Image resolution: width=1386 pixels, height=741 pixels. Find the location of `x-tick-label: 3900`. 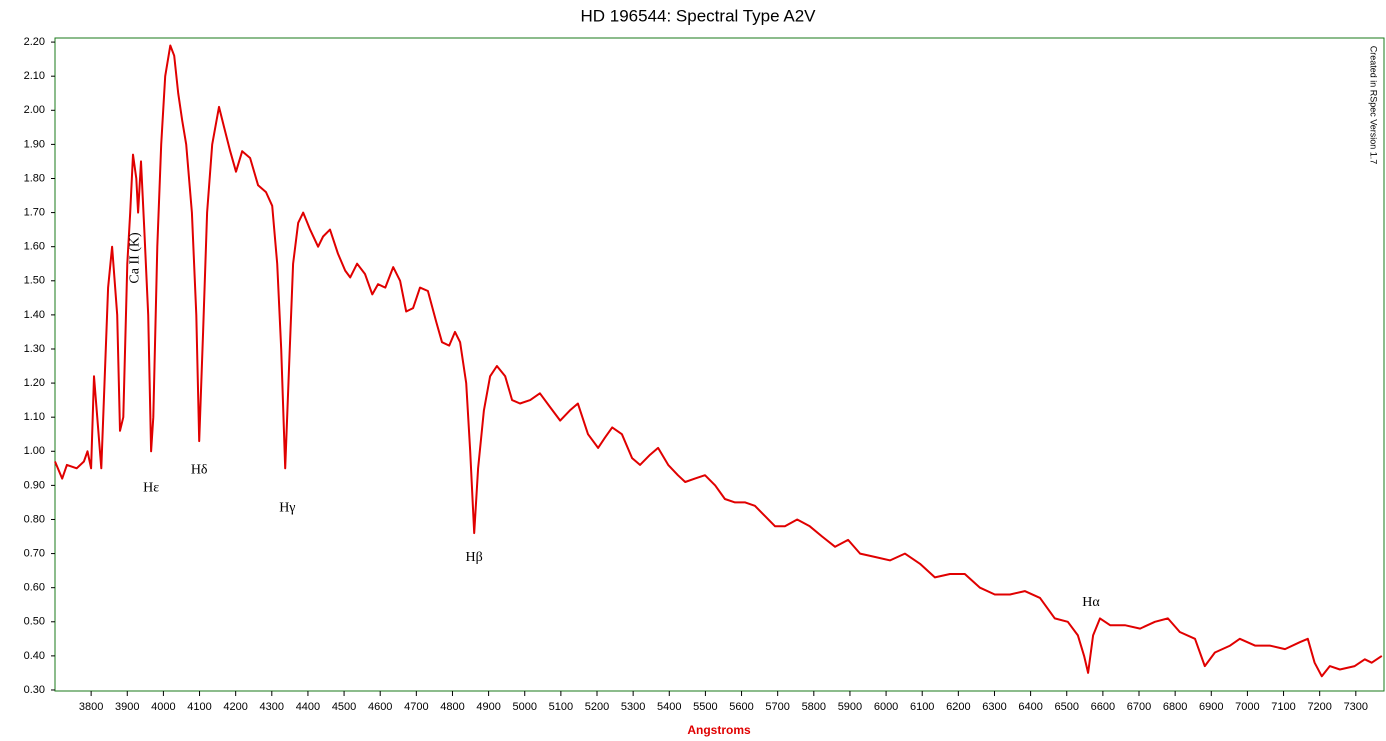

x-tick-label: 3900 is located at coordinates (127, 707).